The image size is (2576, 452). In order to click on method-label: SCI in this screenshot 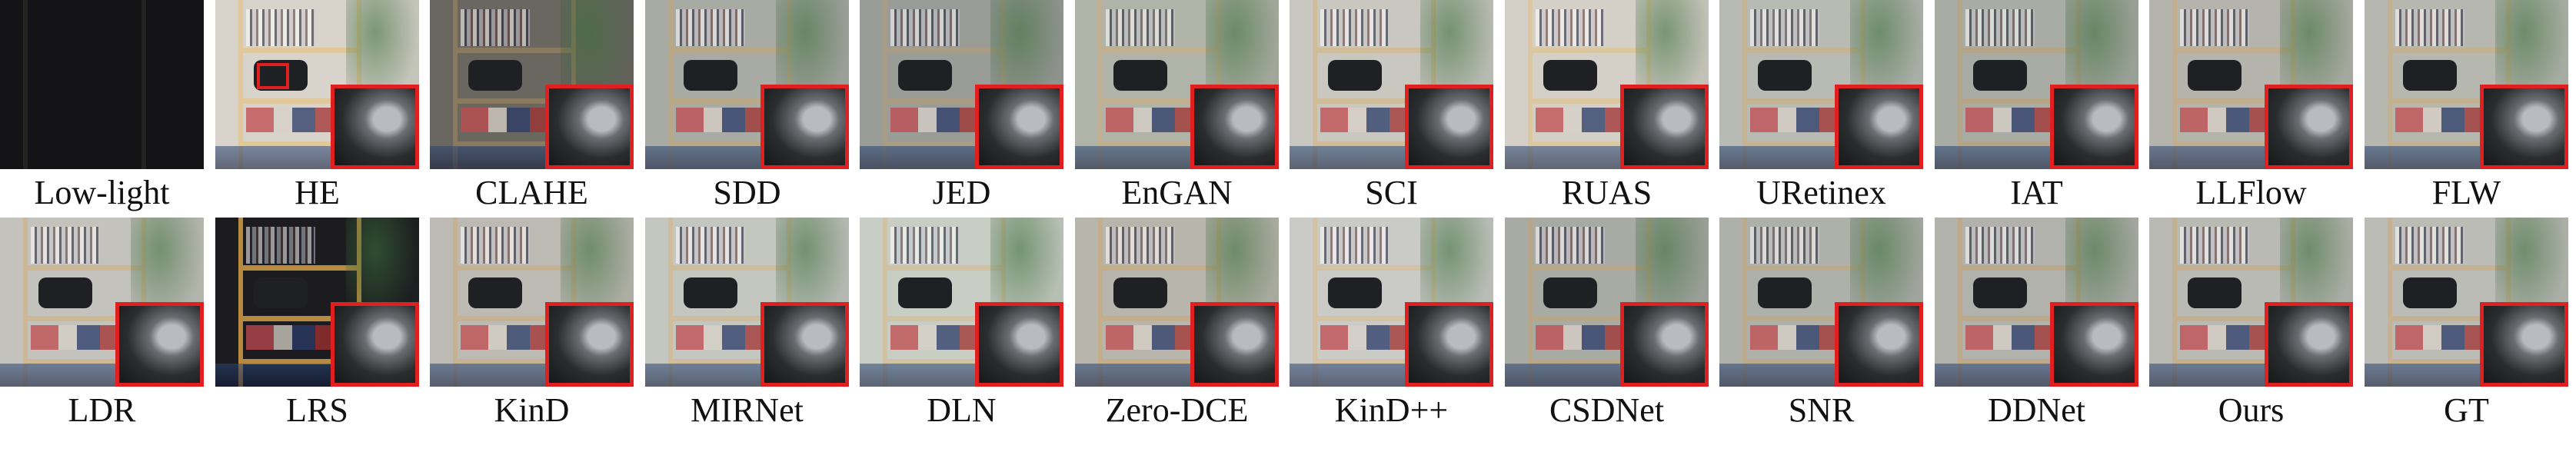, I will do `click(1391, 192)`.